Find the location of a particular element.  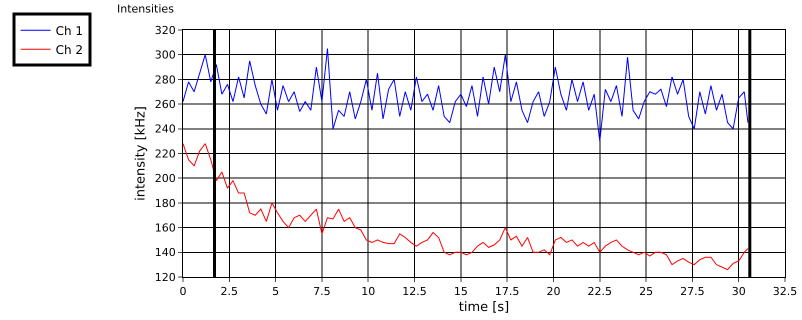

x-tick-label: 10 is located at coordinates (368, 291).